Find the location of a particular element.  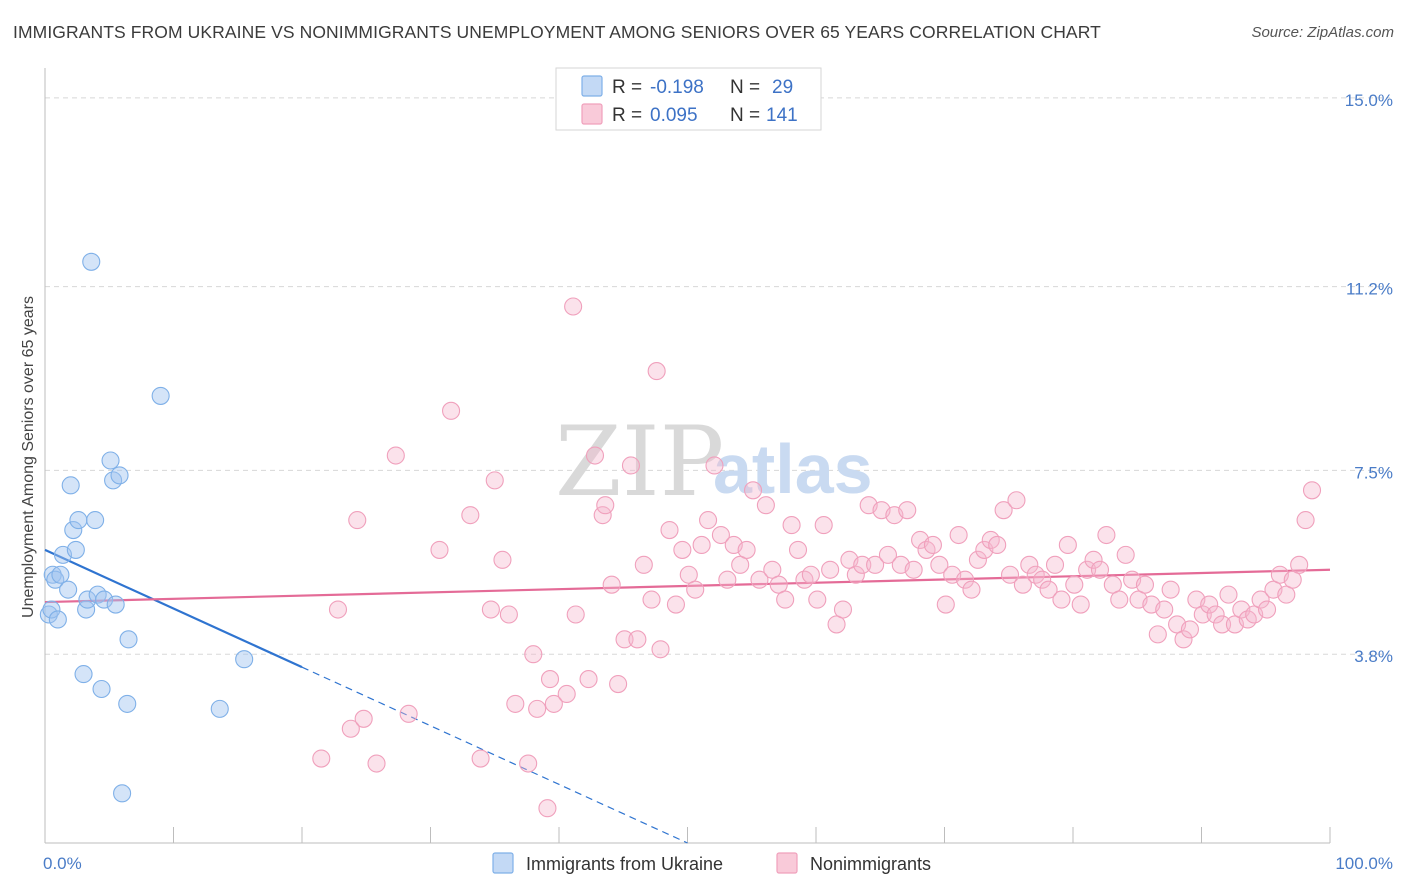

legend-n-value-1: 29 is located at coordinates (782, 87).